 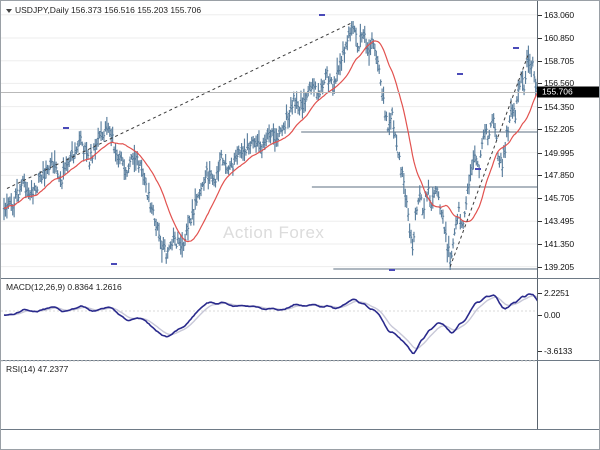 What do you see at coordinates (556, 38) in the screenshot?
I see `price-y-tick: 160.850` at bounding box center [556, 38].